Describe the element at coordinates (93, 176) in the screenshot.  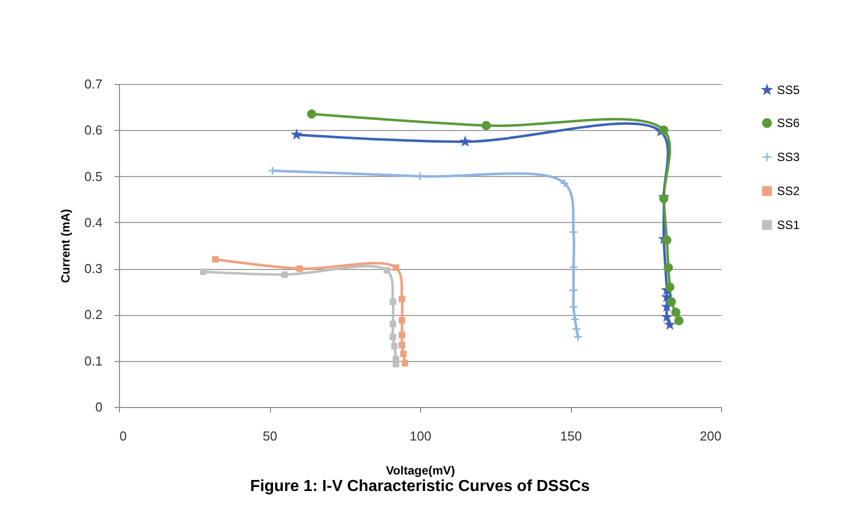
I see `y-tick-label: 0.5` at that location.